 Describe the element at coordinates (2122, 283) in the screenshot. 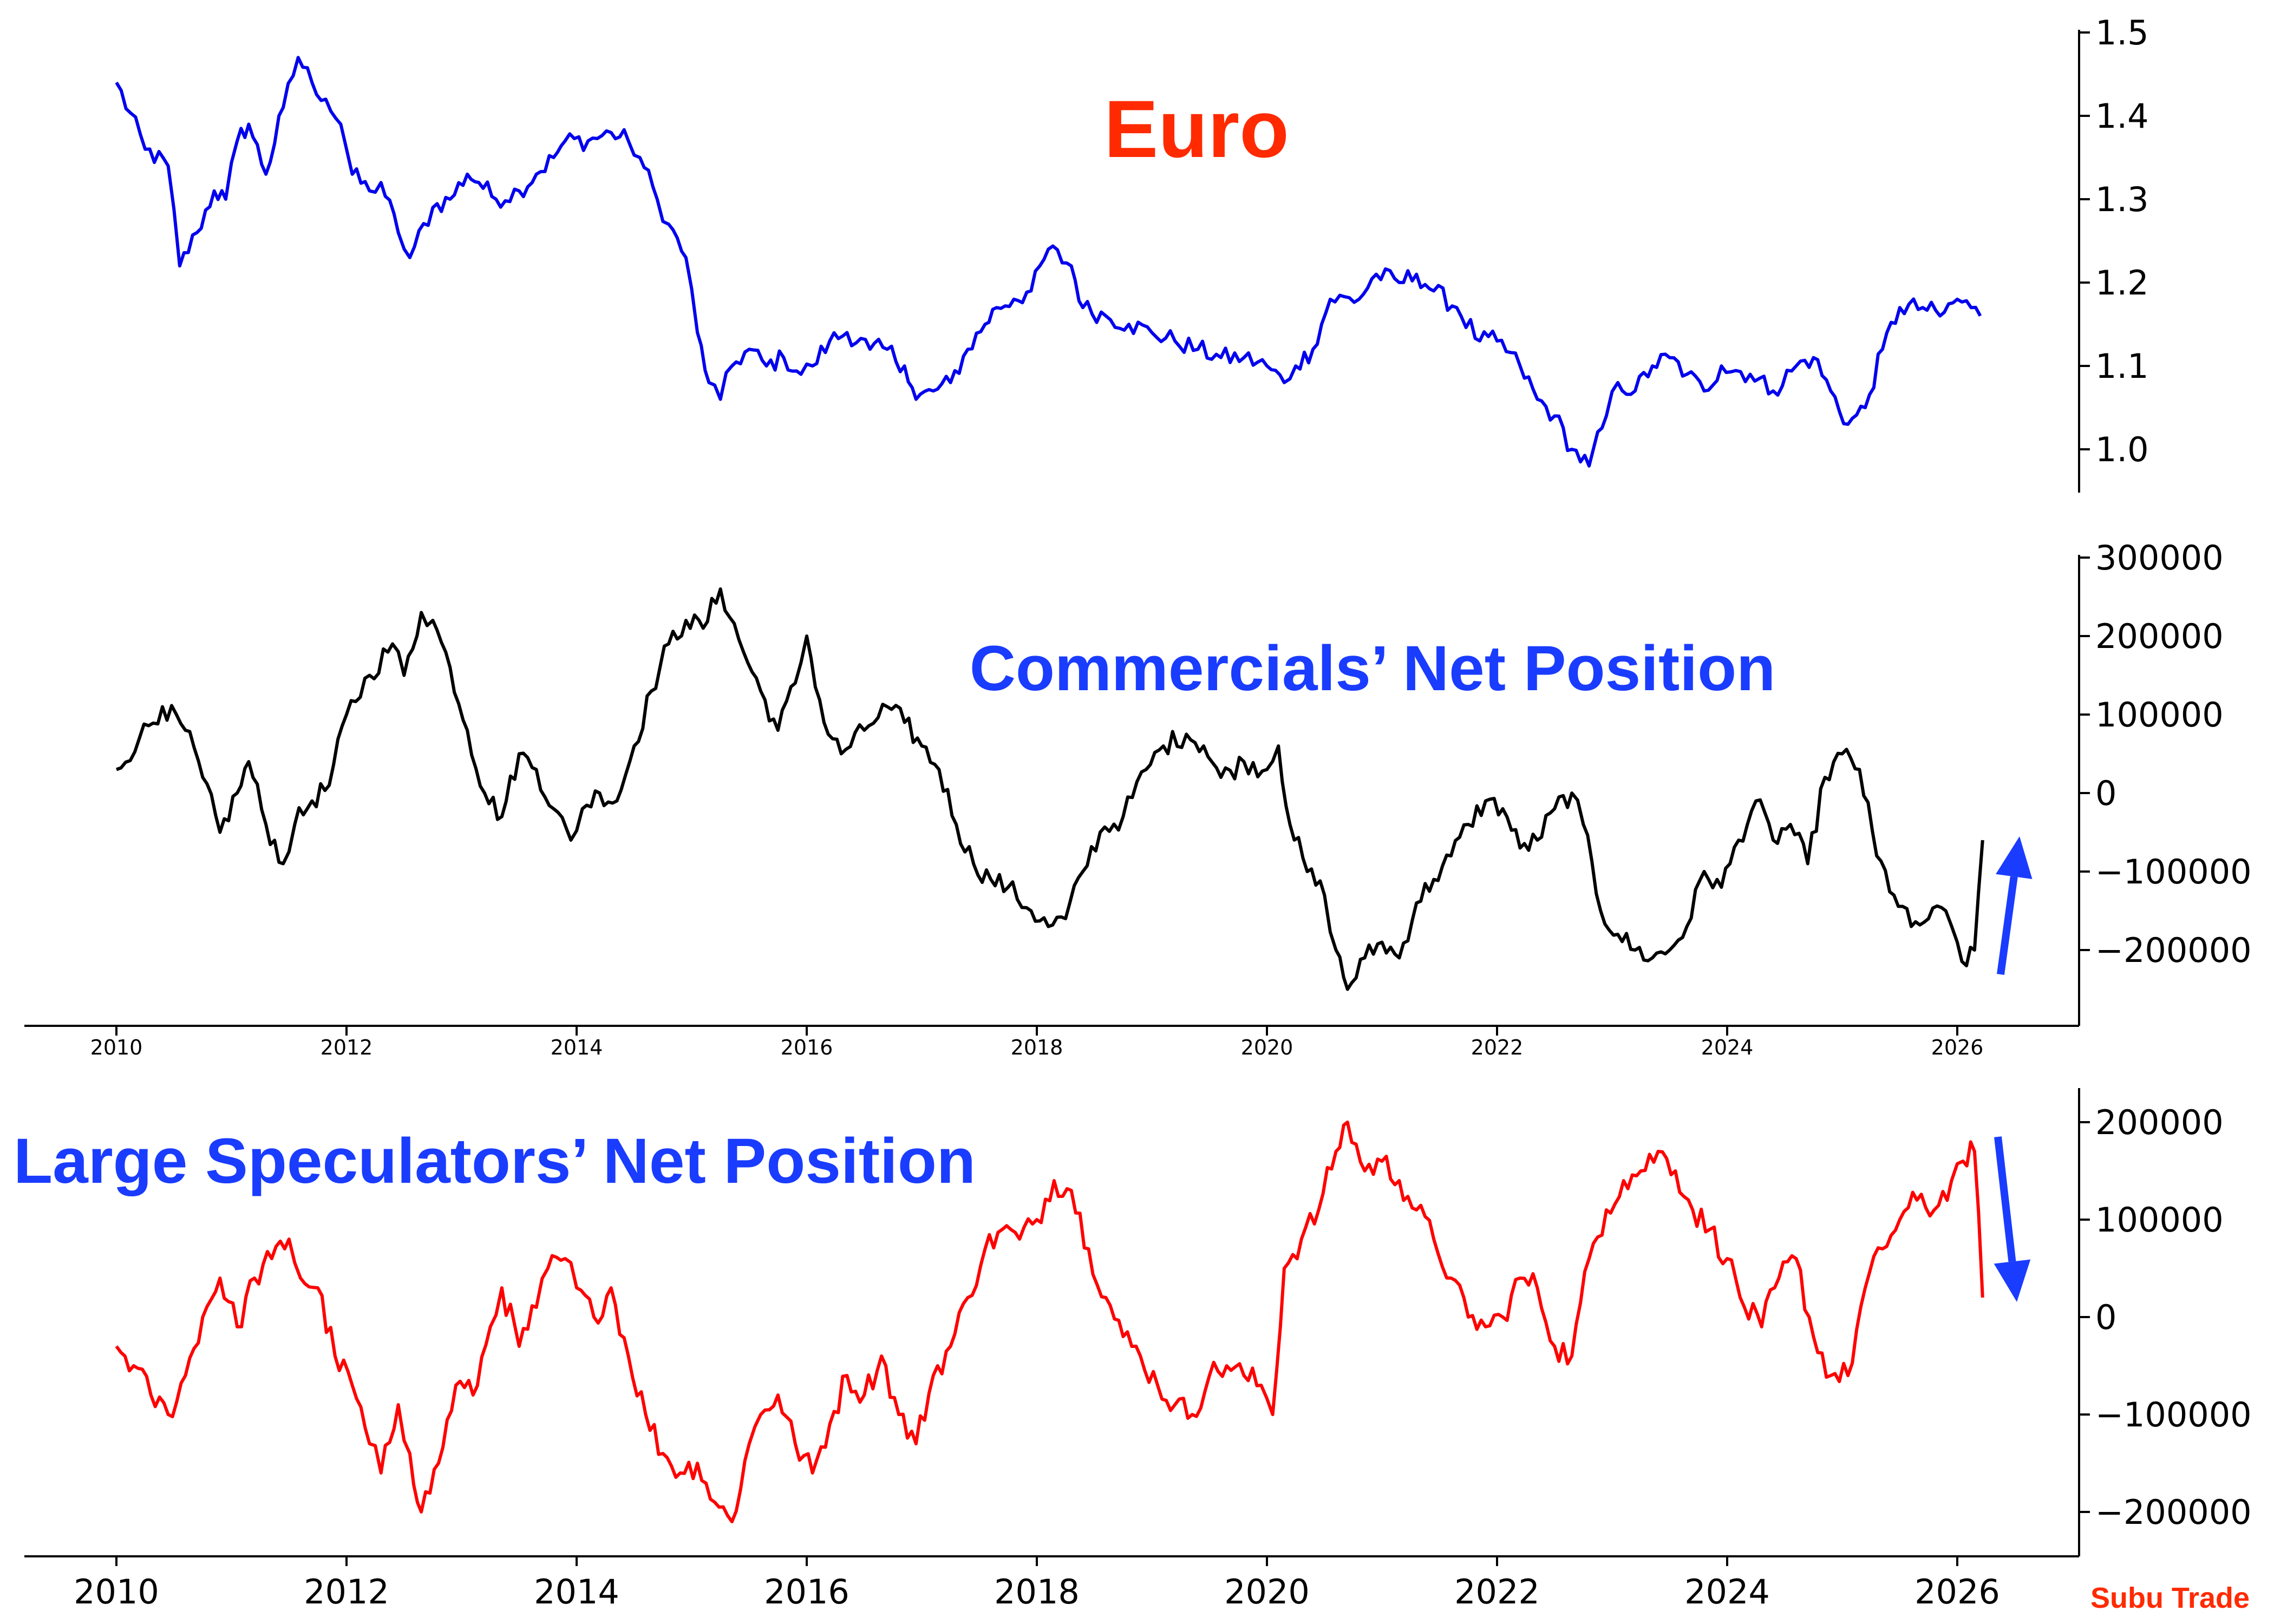

I see `y-tick-label: 1.2` at that location.